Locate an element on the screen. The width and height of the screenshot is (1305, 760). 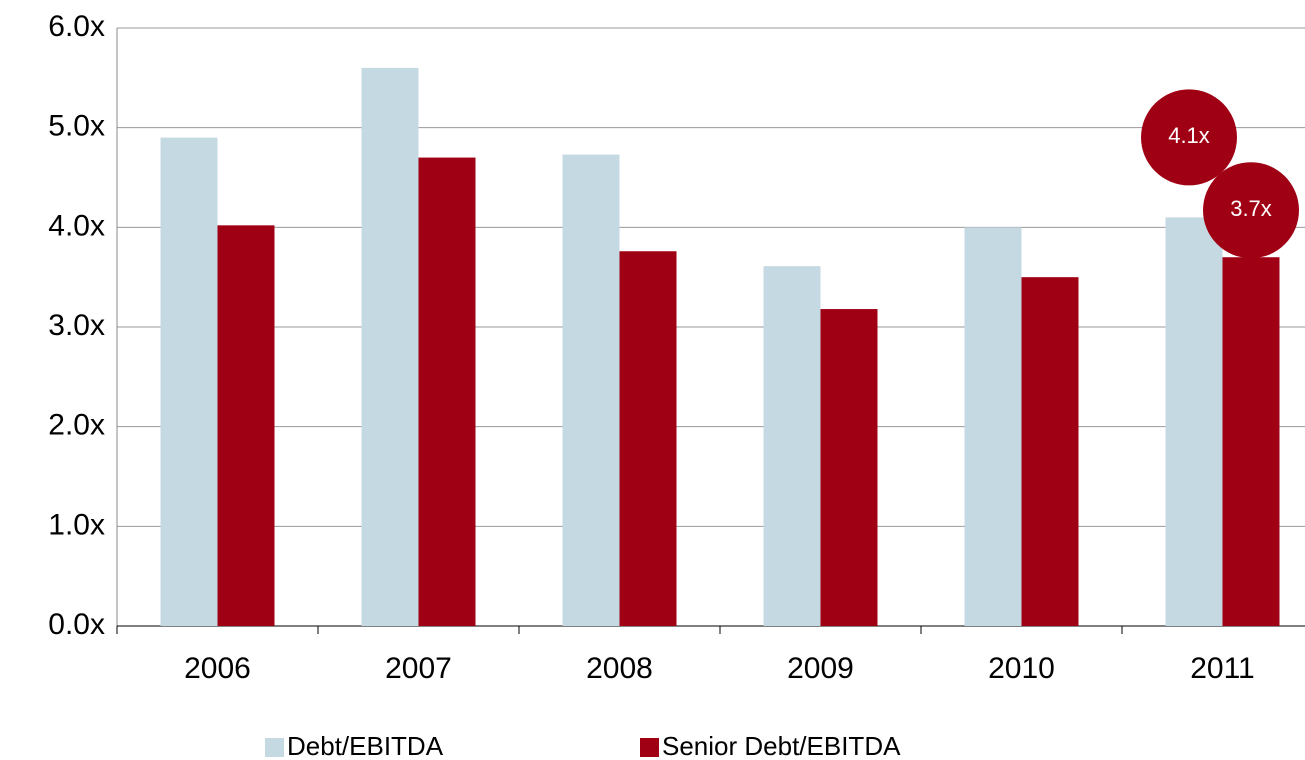
x-tick-label: 2010 is located at coordinates (1021, 668).